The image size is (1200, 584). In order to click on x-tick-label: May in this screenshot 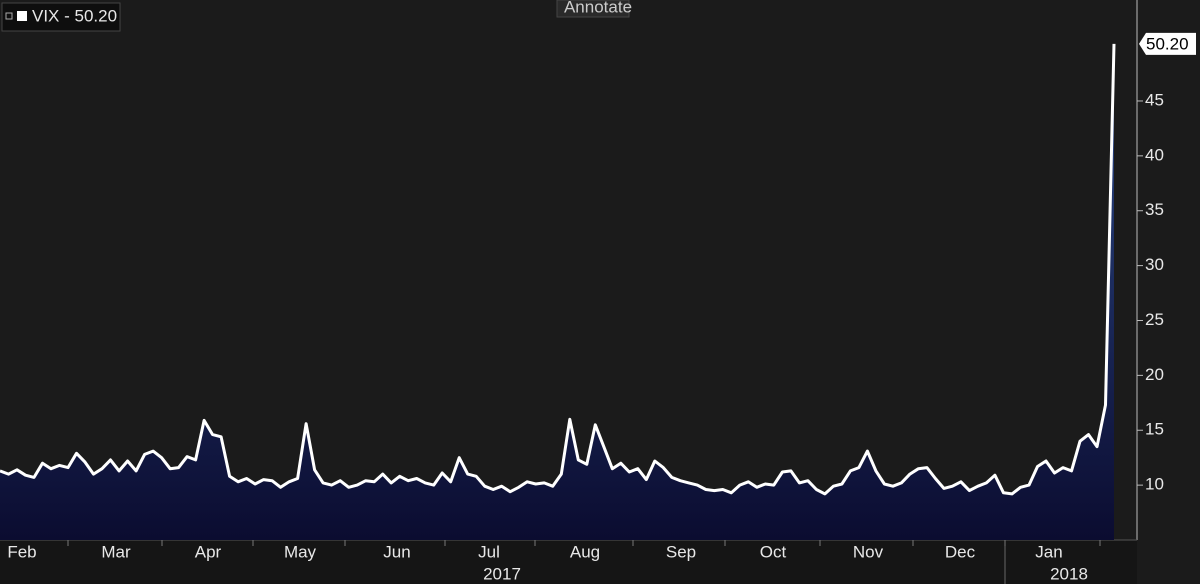, I will do `click(300, 551)`.